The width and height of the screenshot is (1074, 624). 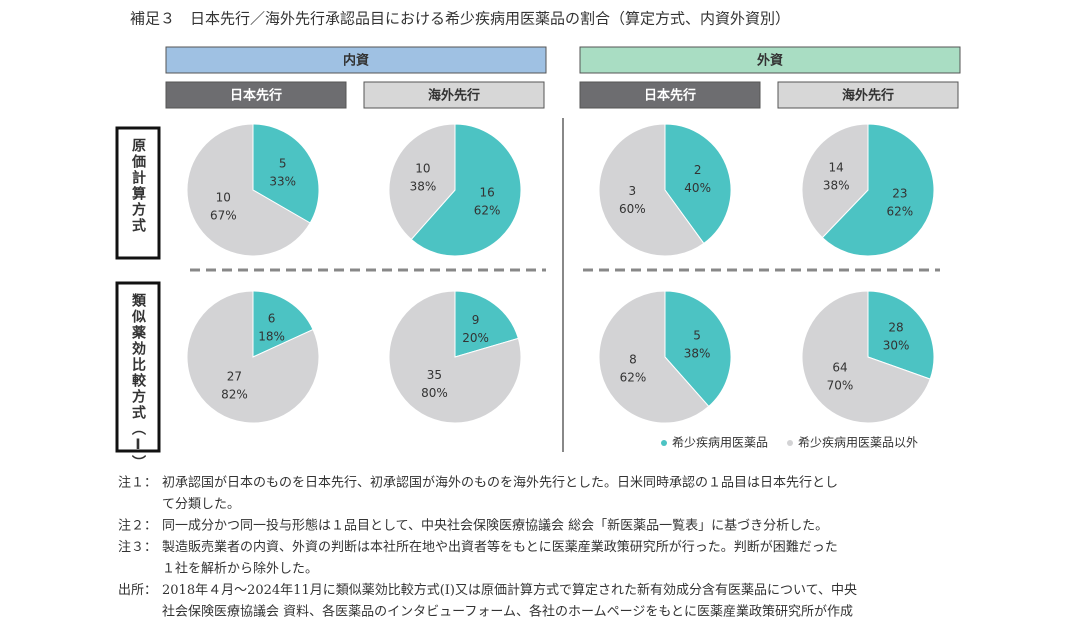 What do you see at coordinates (234, 394) in the screenshot?
I see `share-label: 82%` at bounding box center [234, 394].